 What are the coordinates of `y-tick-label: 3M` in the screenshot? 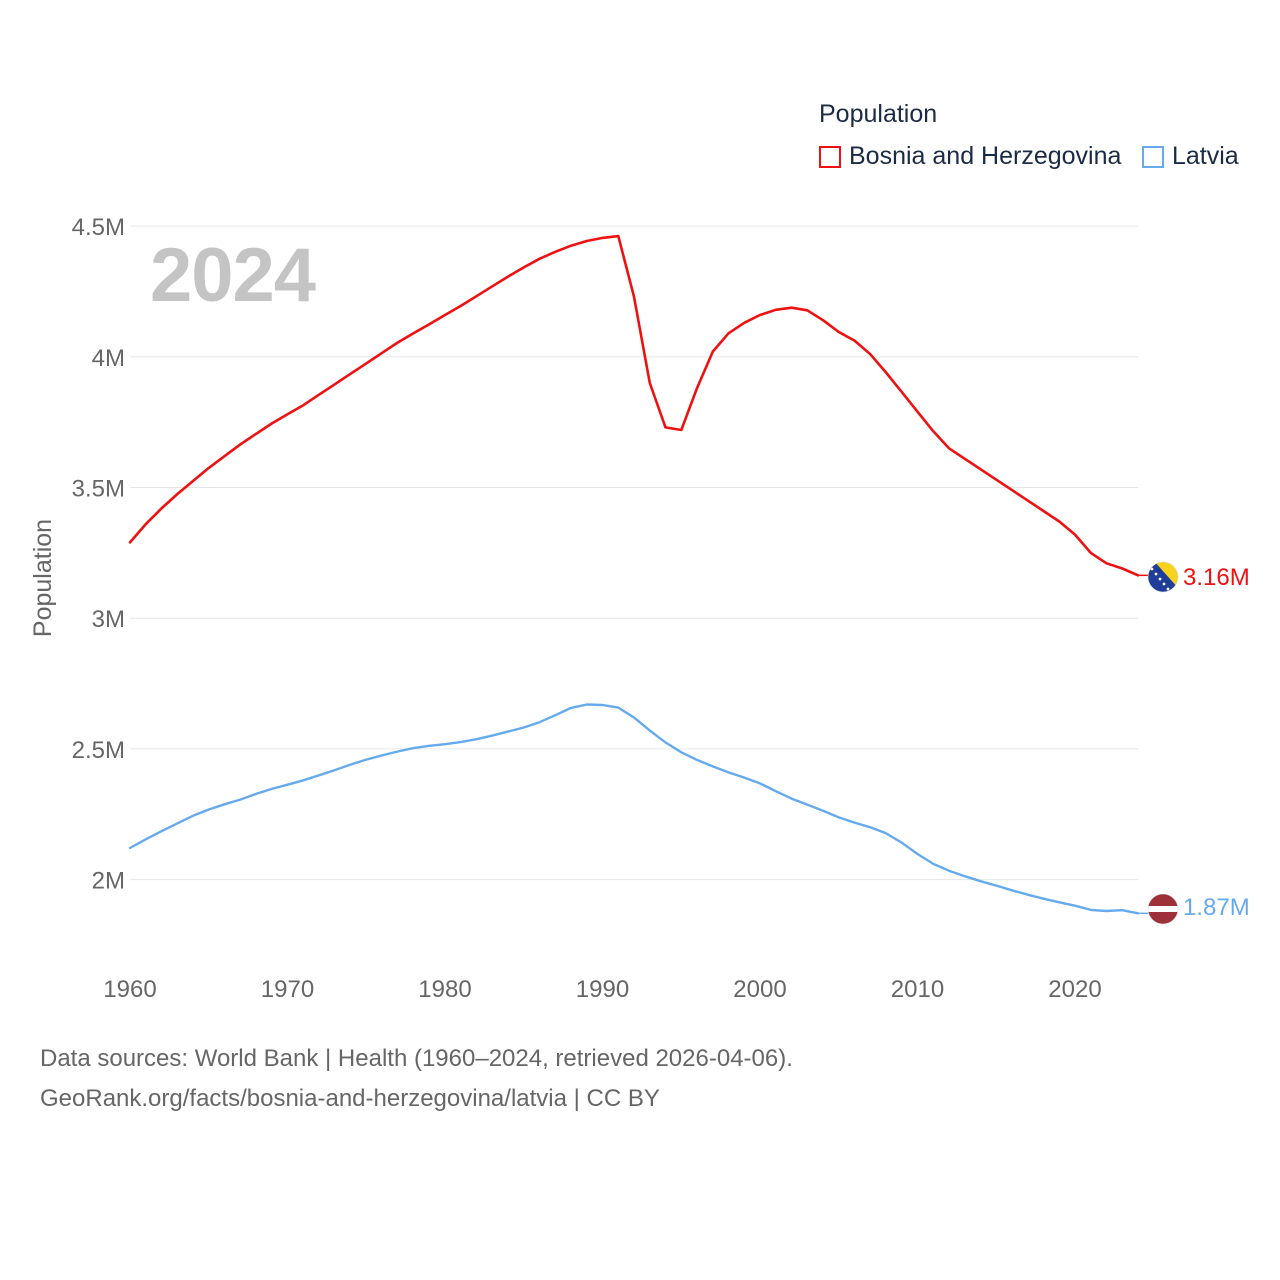 It's located at (108, 619).